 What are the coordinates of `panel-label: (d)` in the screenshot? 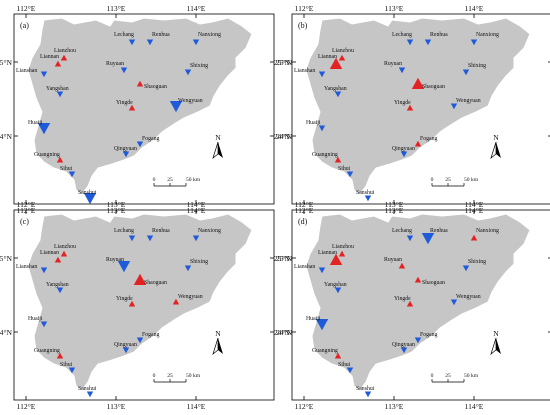 It's located at (303, 221).